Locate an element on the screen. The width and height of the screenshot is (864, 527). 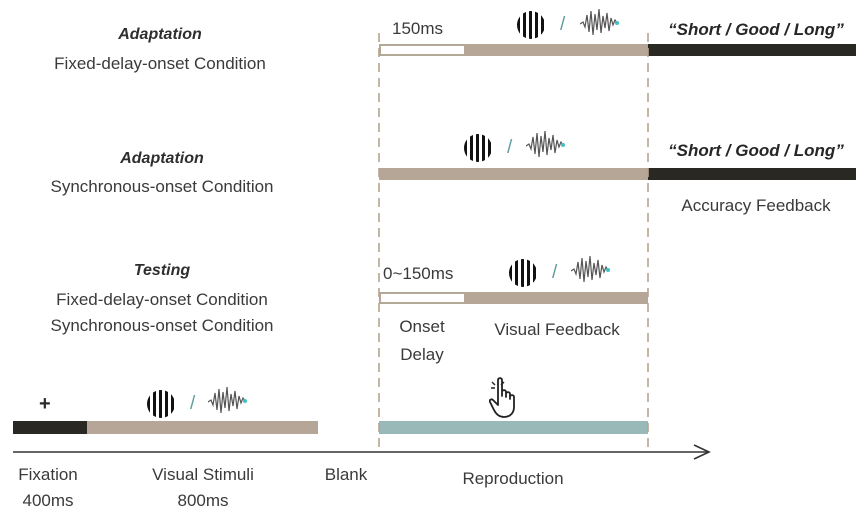
hand-pointer-icon is located at coordinates (502, 397).